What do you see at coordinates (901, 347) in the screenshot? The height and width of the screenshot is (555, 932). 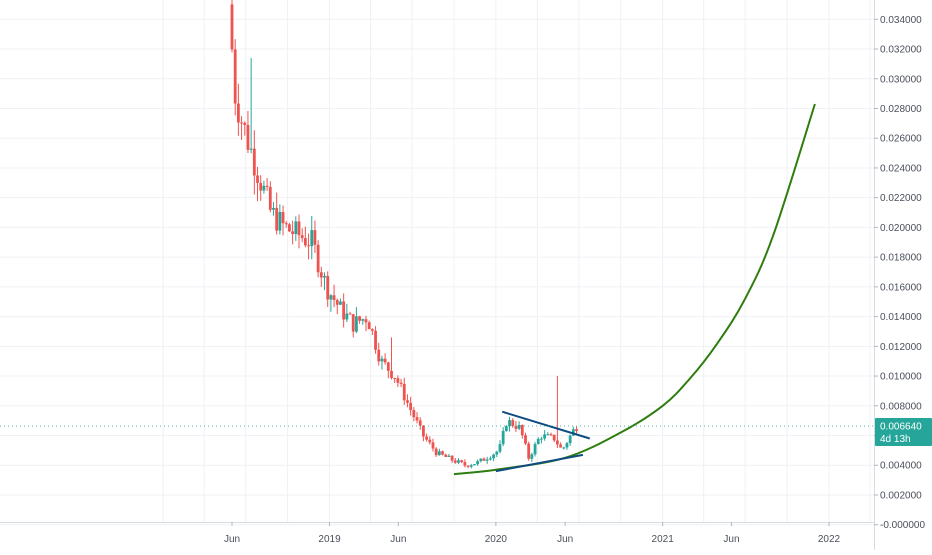 I see `y-tick-label: 0.012000` at bounding box center [901, 347].